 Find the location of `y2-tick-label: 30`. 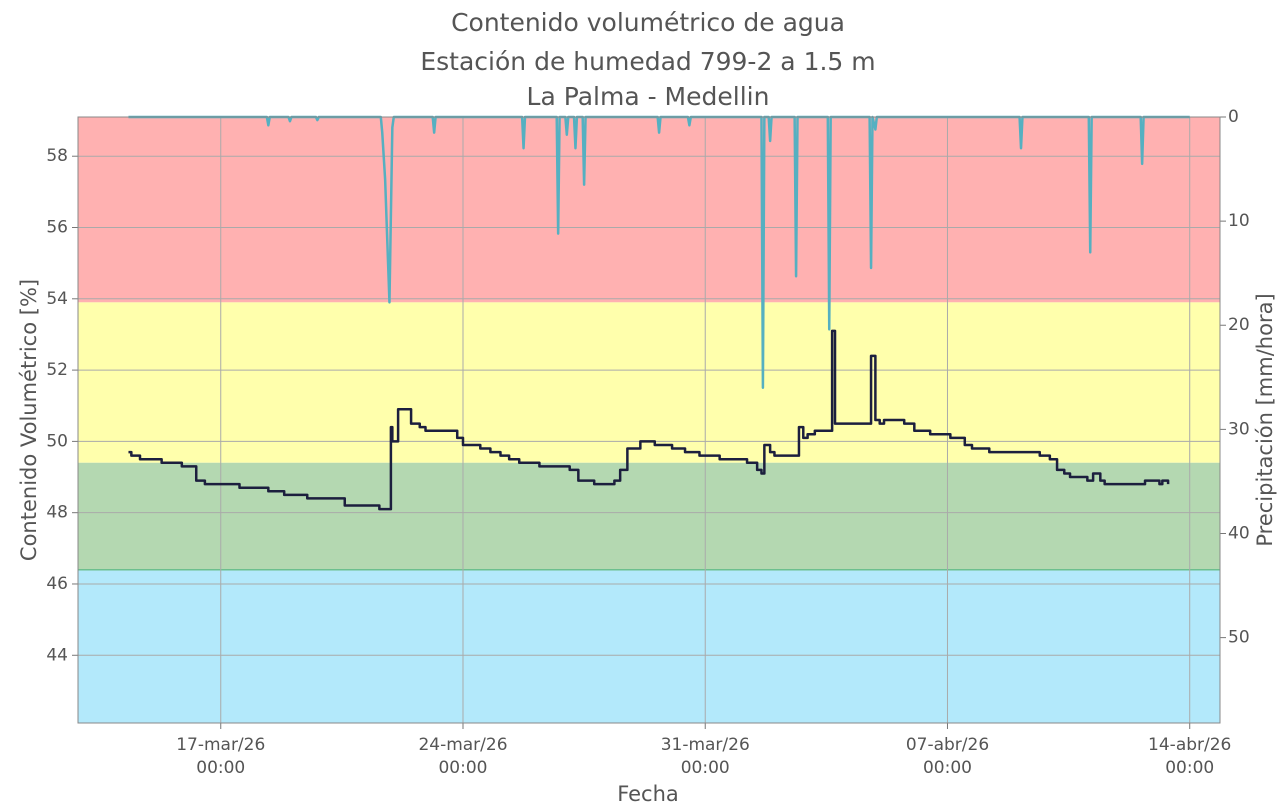

y2-tick-label: 30 is located at coordinates (1239, 429).